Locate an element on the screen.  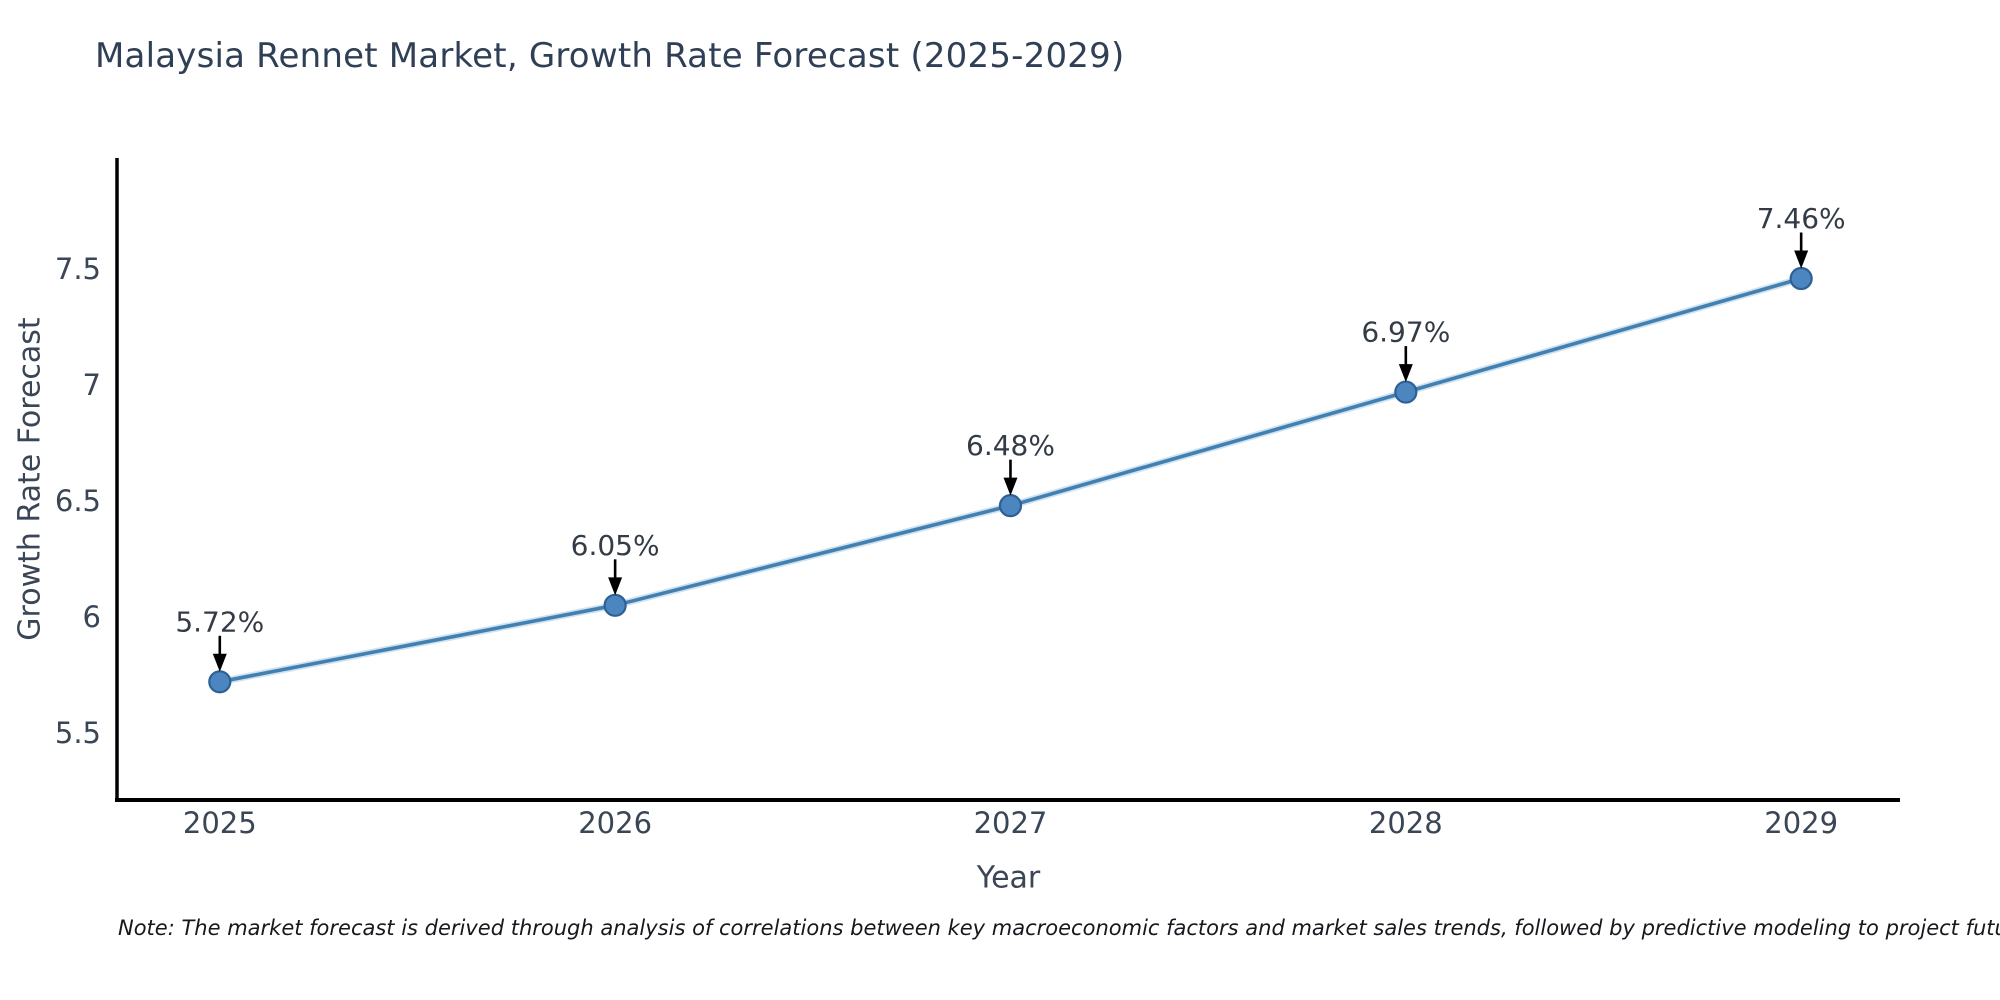
data-label: 6.05% is located at coordinates (615, 545).